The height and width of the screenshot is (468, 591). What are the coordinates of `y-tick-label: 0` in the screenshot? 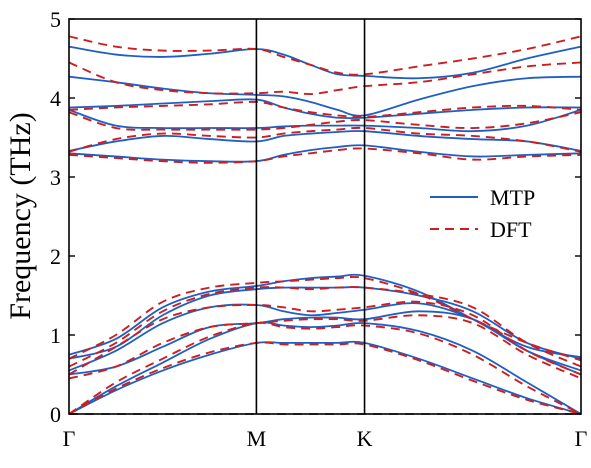 It's located at (55, 414).